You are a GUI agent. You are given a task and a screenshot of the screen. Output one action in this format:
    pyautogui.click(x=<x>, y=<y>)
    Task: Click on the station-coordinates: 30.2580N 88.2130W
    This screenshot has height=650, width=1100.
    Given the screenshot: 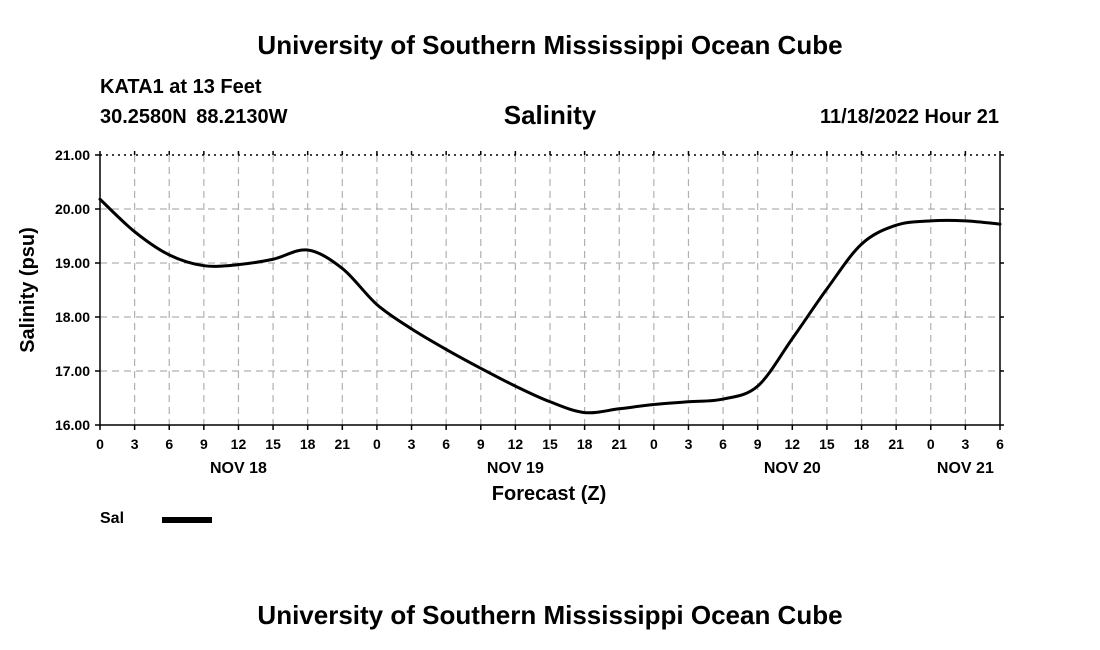 What is the action you would take?
    pyautogui.click(x=194, y=117)
    